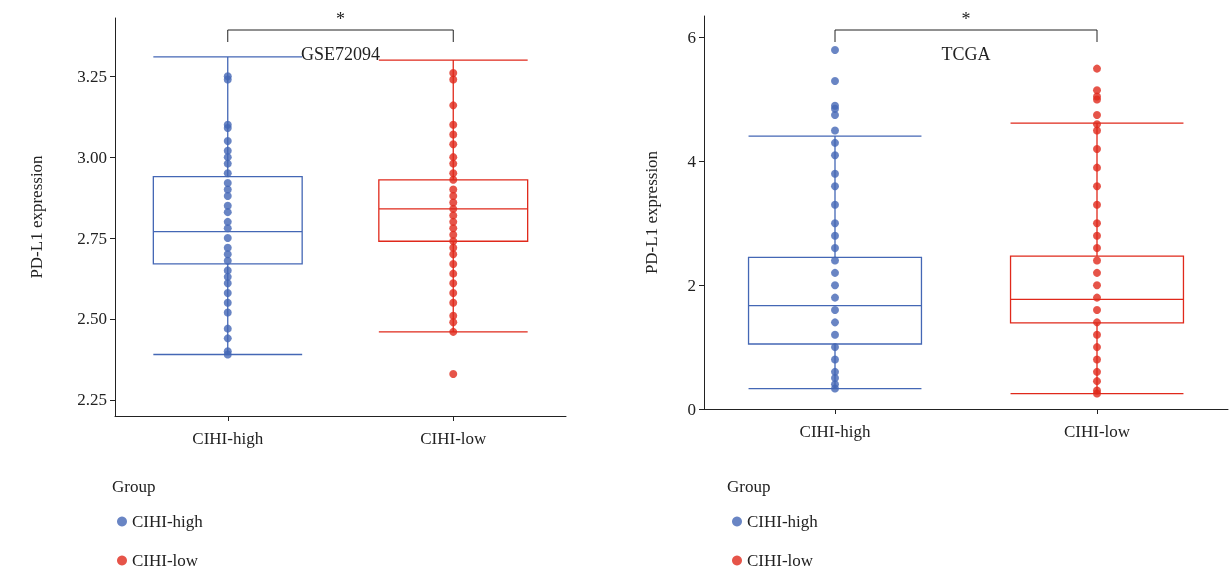 The height and width of the screenshot is (580, 1229). What do you see at coordinates (92, 76) in the screenshot?
I see `y-tick-label: 3.25` at bounding box center [92, 76].